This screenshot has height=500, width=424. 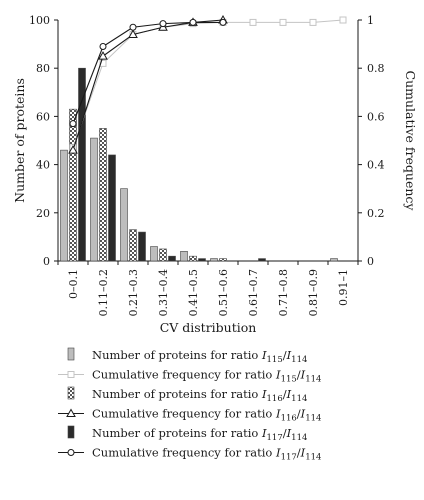 What do you see at coordinates (370, 261) in the screenshot?
I see `y-right-tick-label: 0` at bounding box center [370, 261].